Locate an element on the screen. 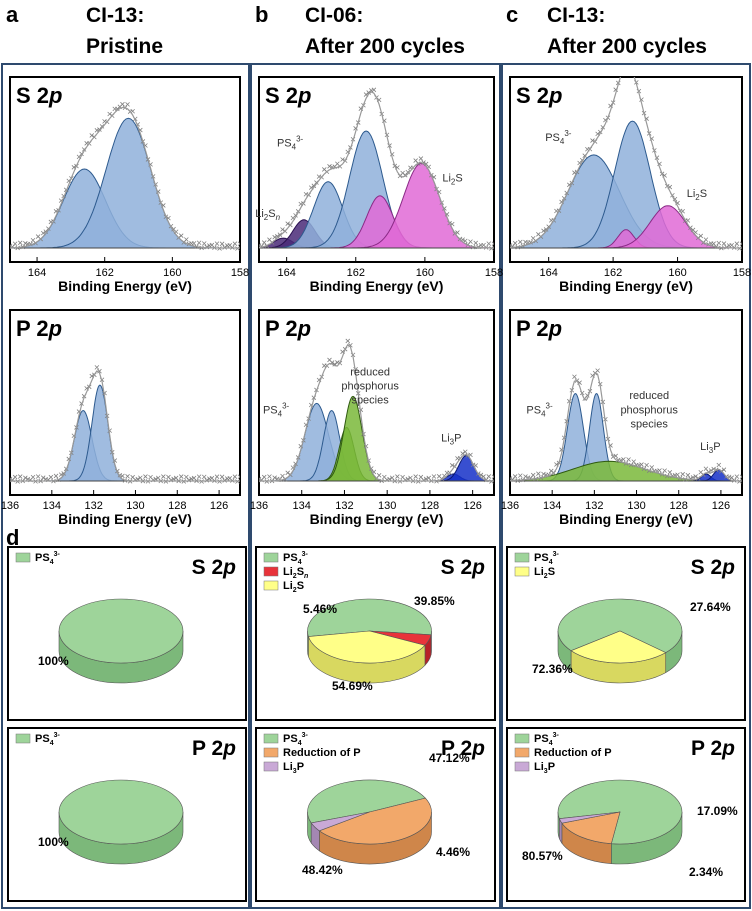 The width and height of the screenshot is (752, 911). pie-percent-label: 80.57% is located at coordinates (542, 856).